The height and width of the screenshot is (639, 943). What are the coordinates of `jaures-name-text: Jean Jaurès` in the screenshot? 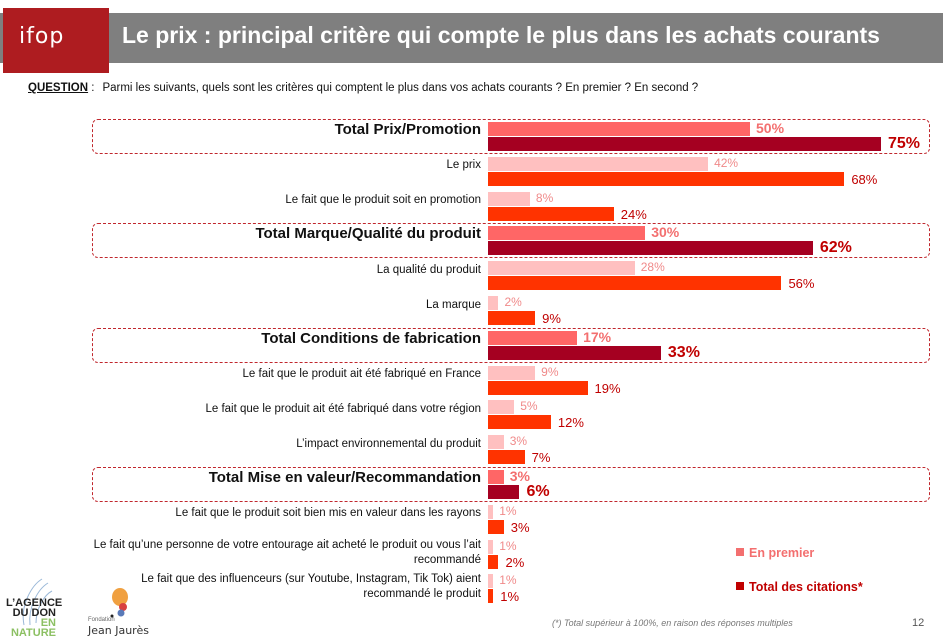 It's located at (118, 630).